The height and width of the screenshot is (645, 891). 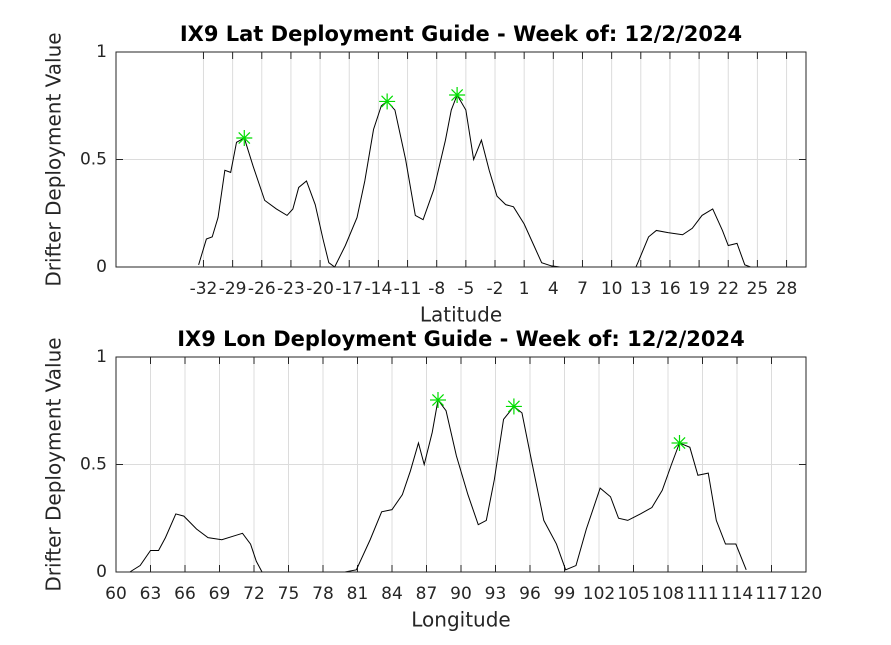 I want to click on x-tick-label: -2, so click(x=495, y=289).